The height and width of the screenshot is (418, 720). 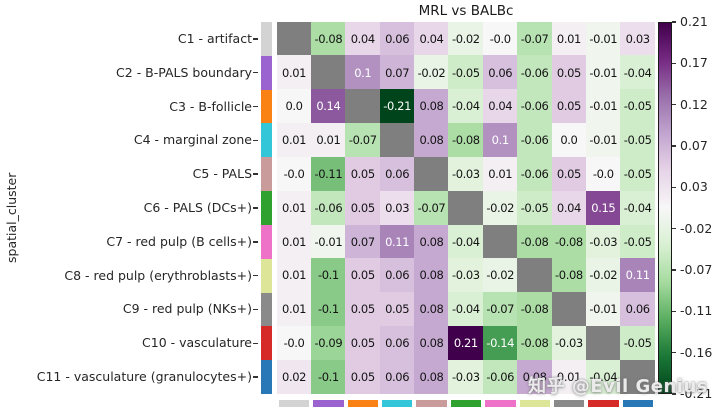 I want to click on colorbar-tick-label: -0.16, so click(x=696, y=352).